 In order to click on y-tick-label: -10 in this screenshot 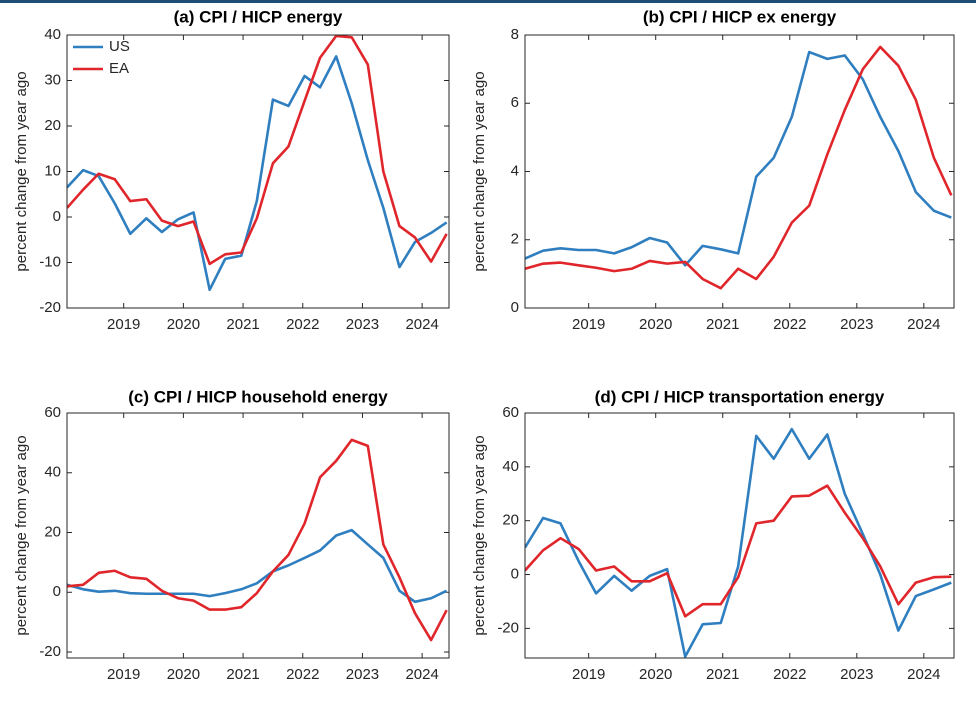, I will do `click(50, 261)`.